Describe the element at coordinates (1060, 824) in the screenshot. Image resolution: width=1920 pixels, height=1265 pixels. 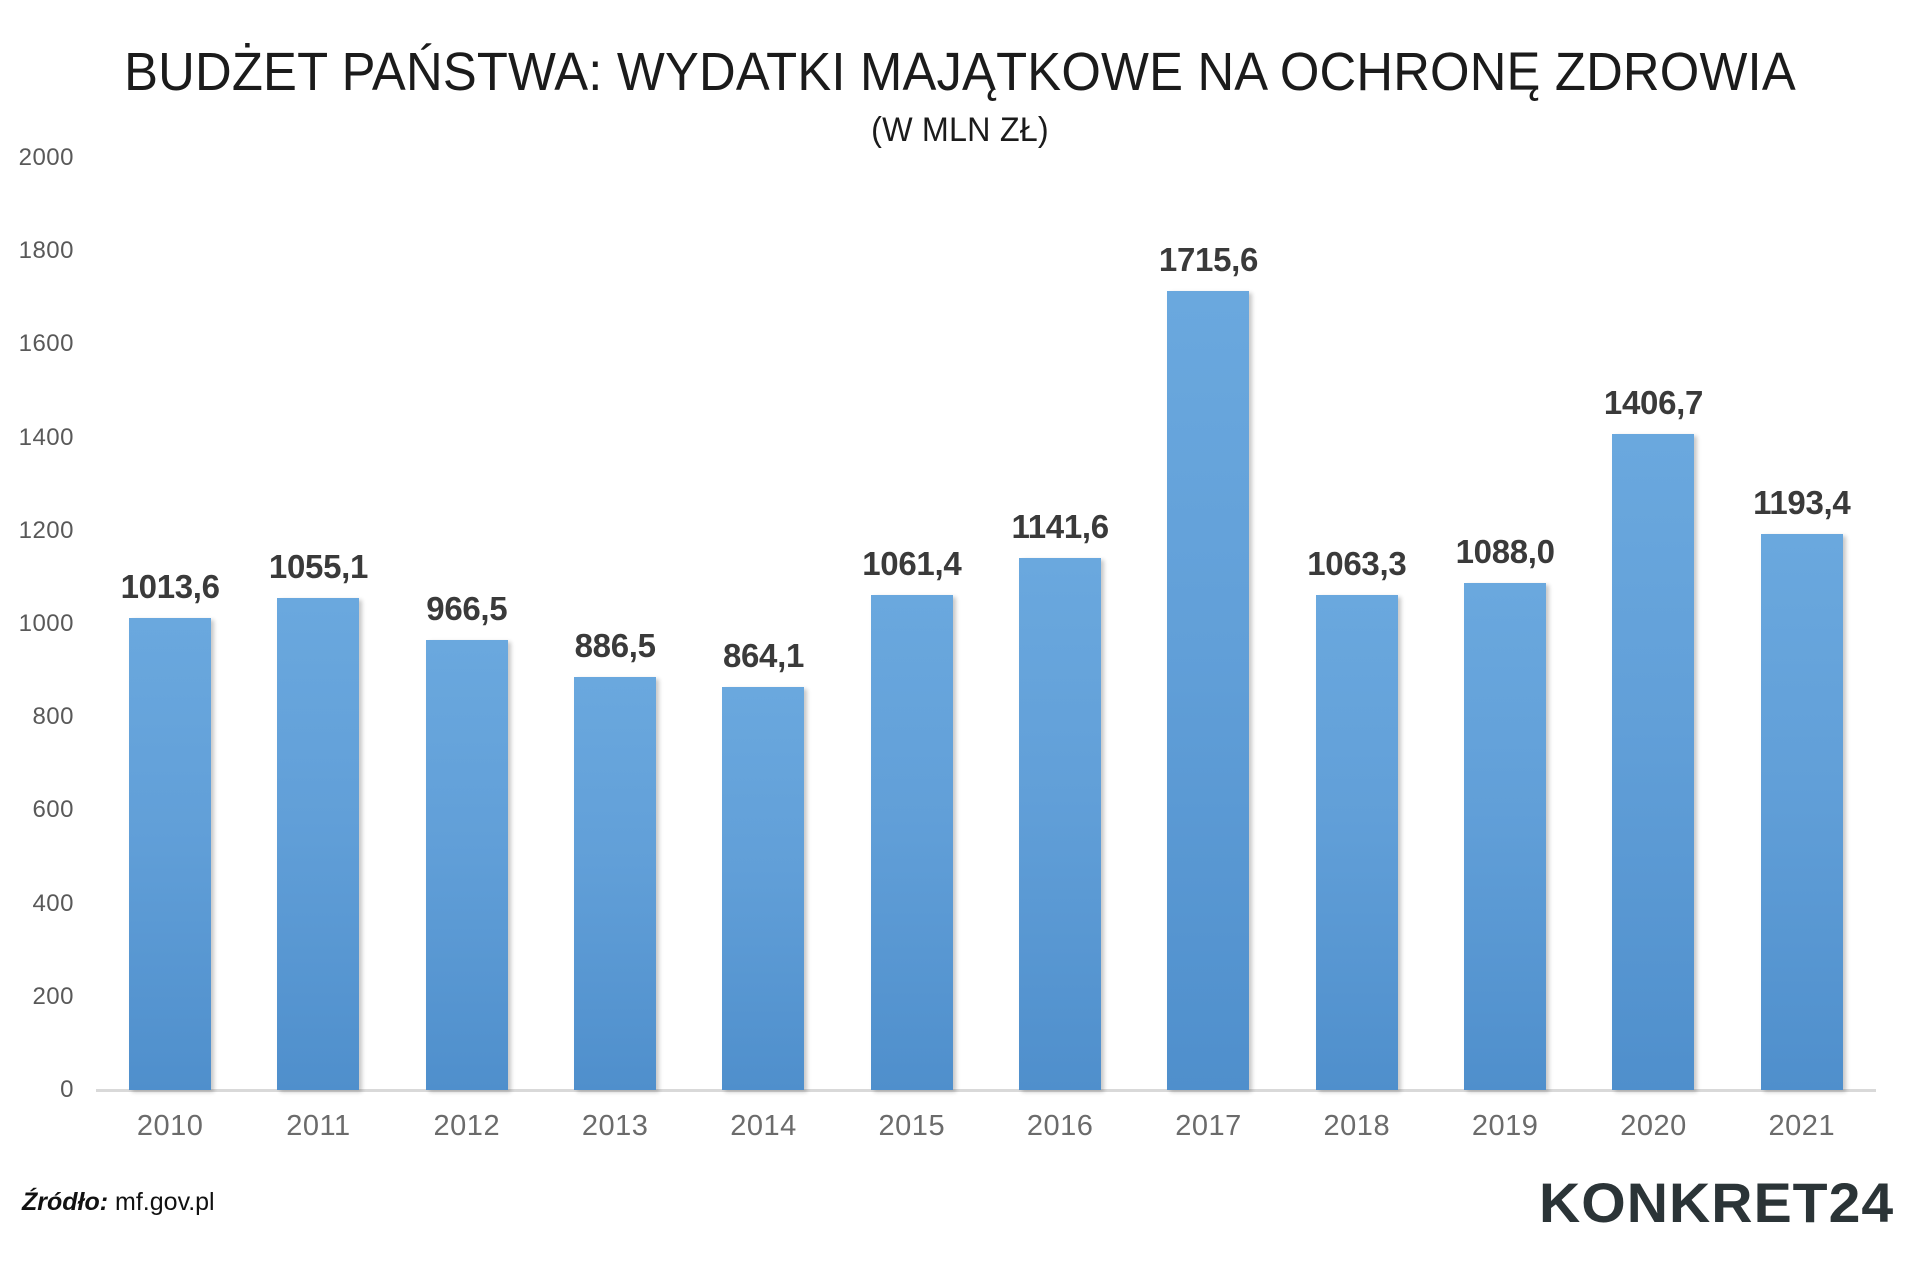
I see `bar-2016` at that location.